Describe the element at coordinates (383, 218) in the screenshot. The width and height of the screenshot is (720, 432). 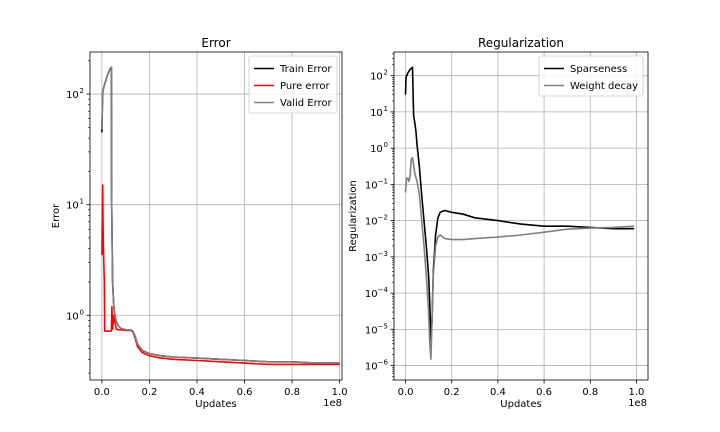
I see `y-tick-exponent: −2` at that location.